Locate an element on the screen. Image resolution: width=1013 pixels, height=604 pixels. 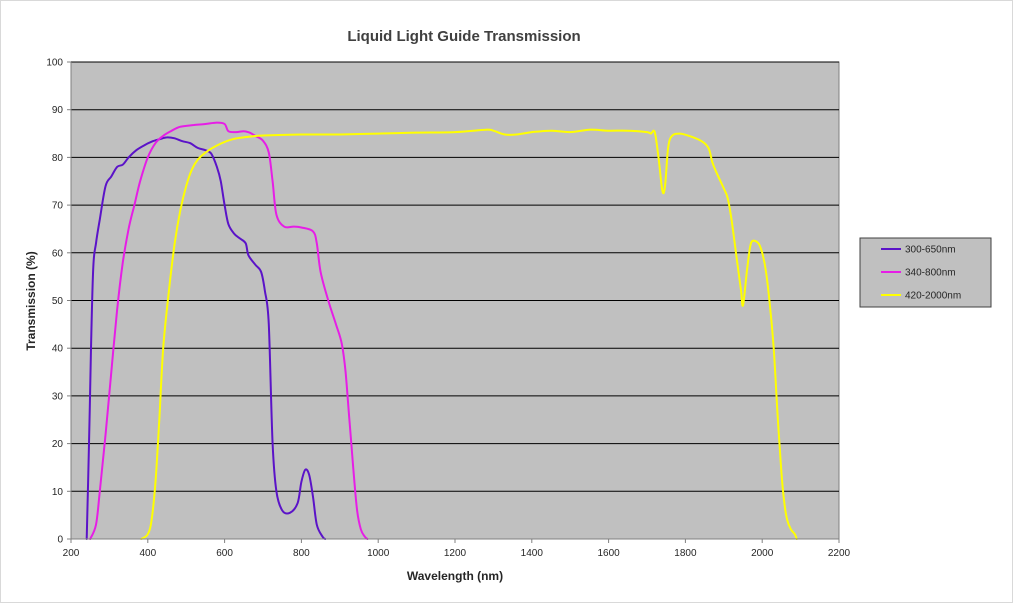
chart-title: Liquid Light Guide Transmission is located at coordinates (463, 36).